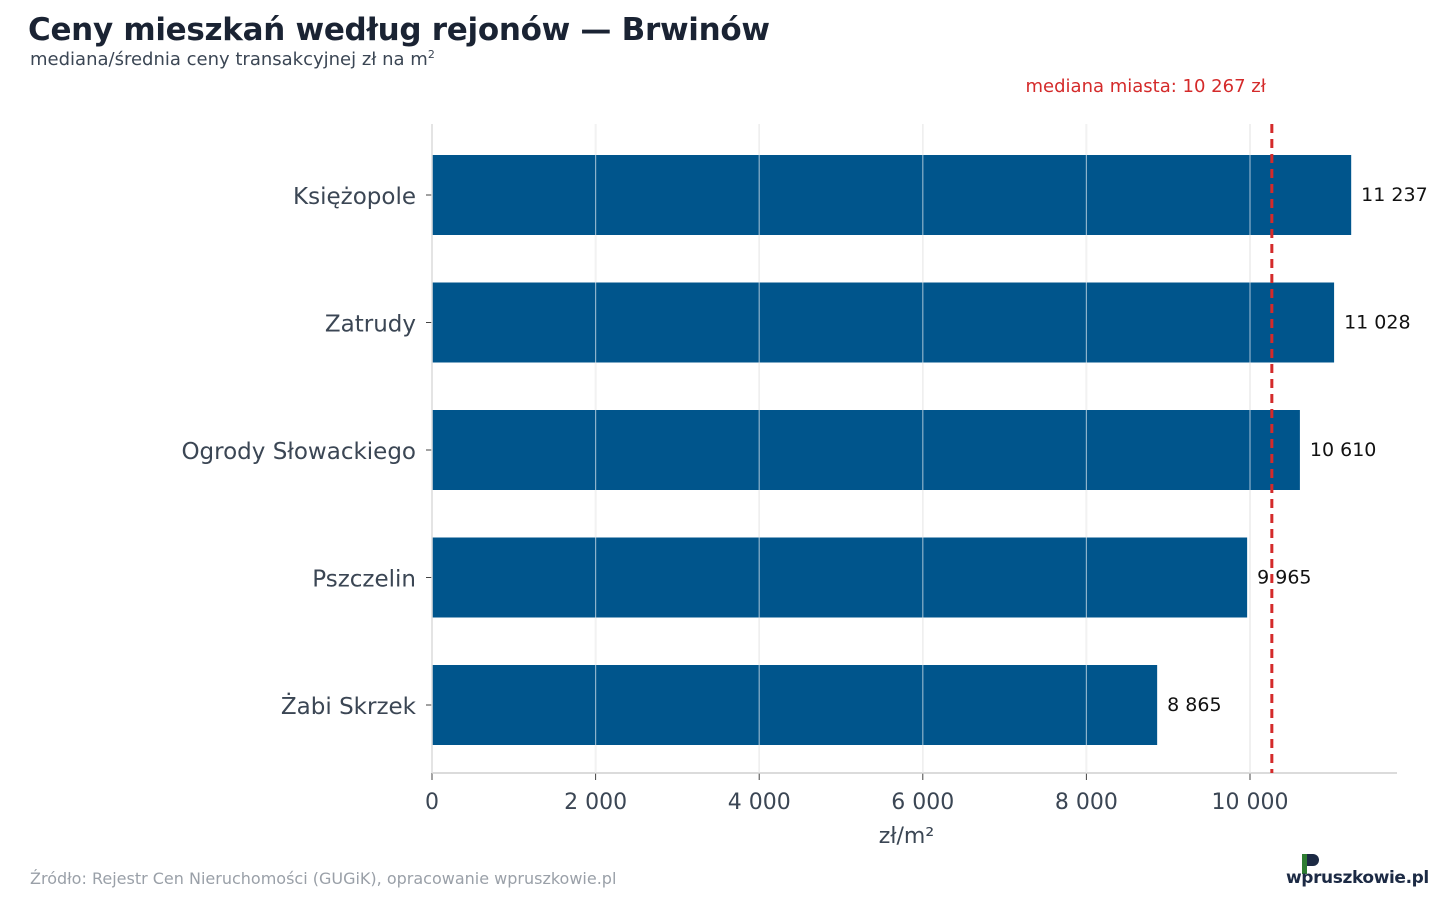  I want to click on x-tick-label-3: 6 000, so click(922, 802).